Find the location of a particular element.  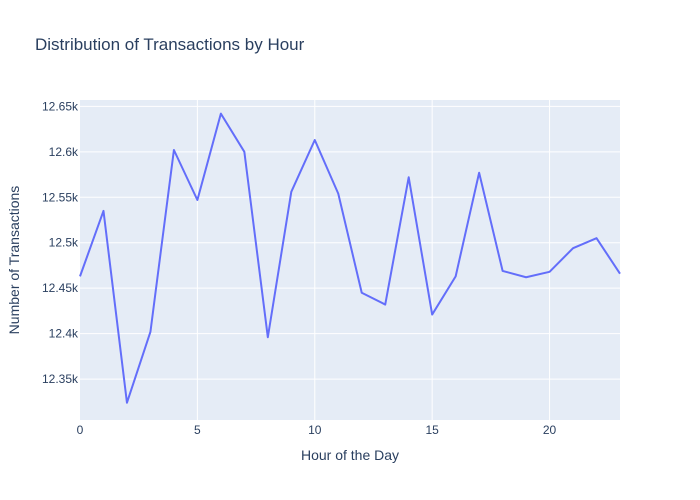

x-tick-labels: 0 5 10 15 20 is located at coordinates (317, 430).